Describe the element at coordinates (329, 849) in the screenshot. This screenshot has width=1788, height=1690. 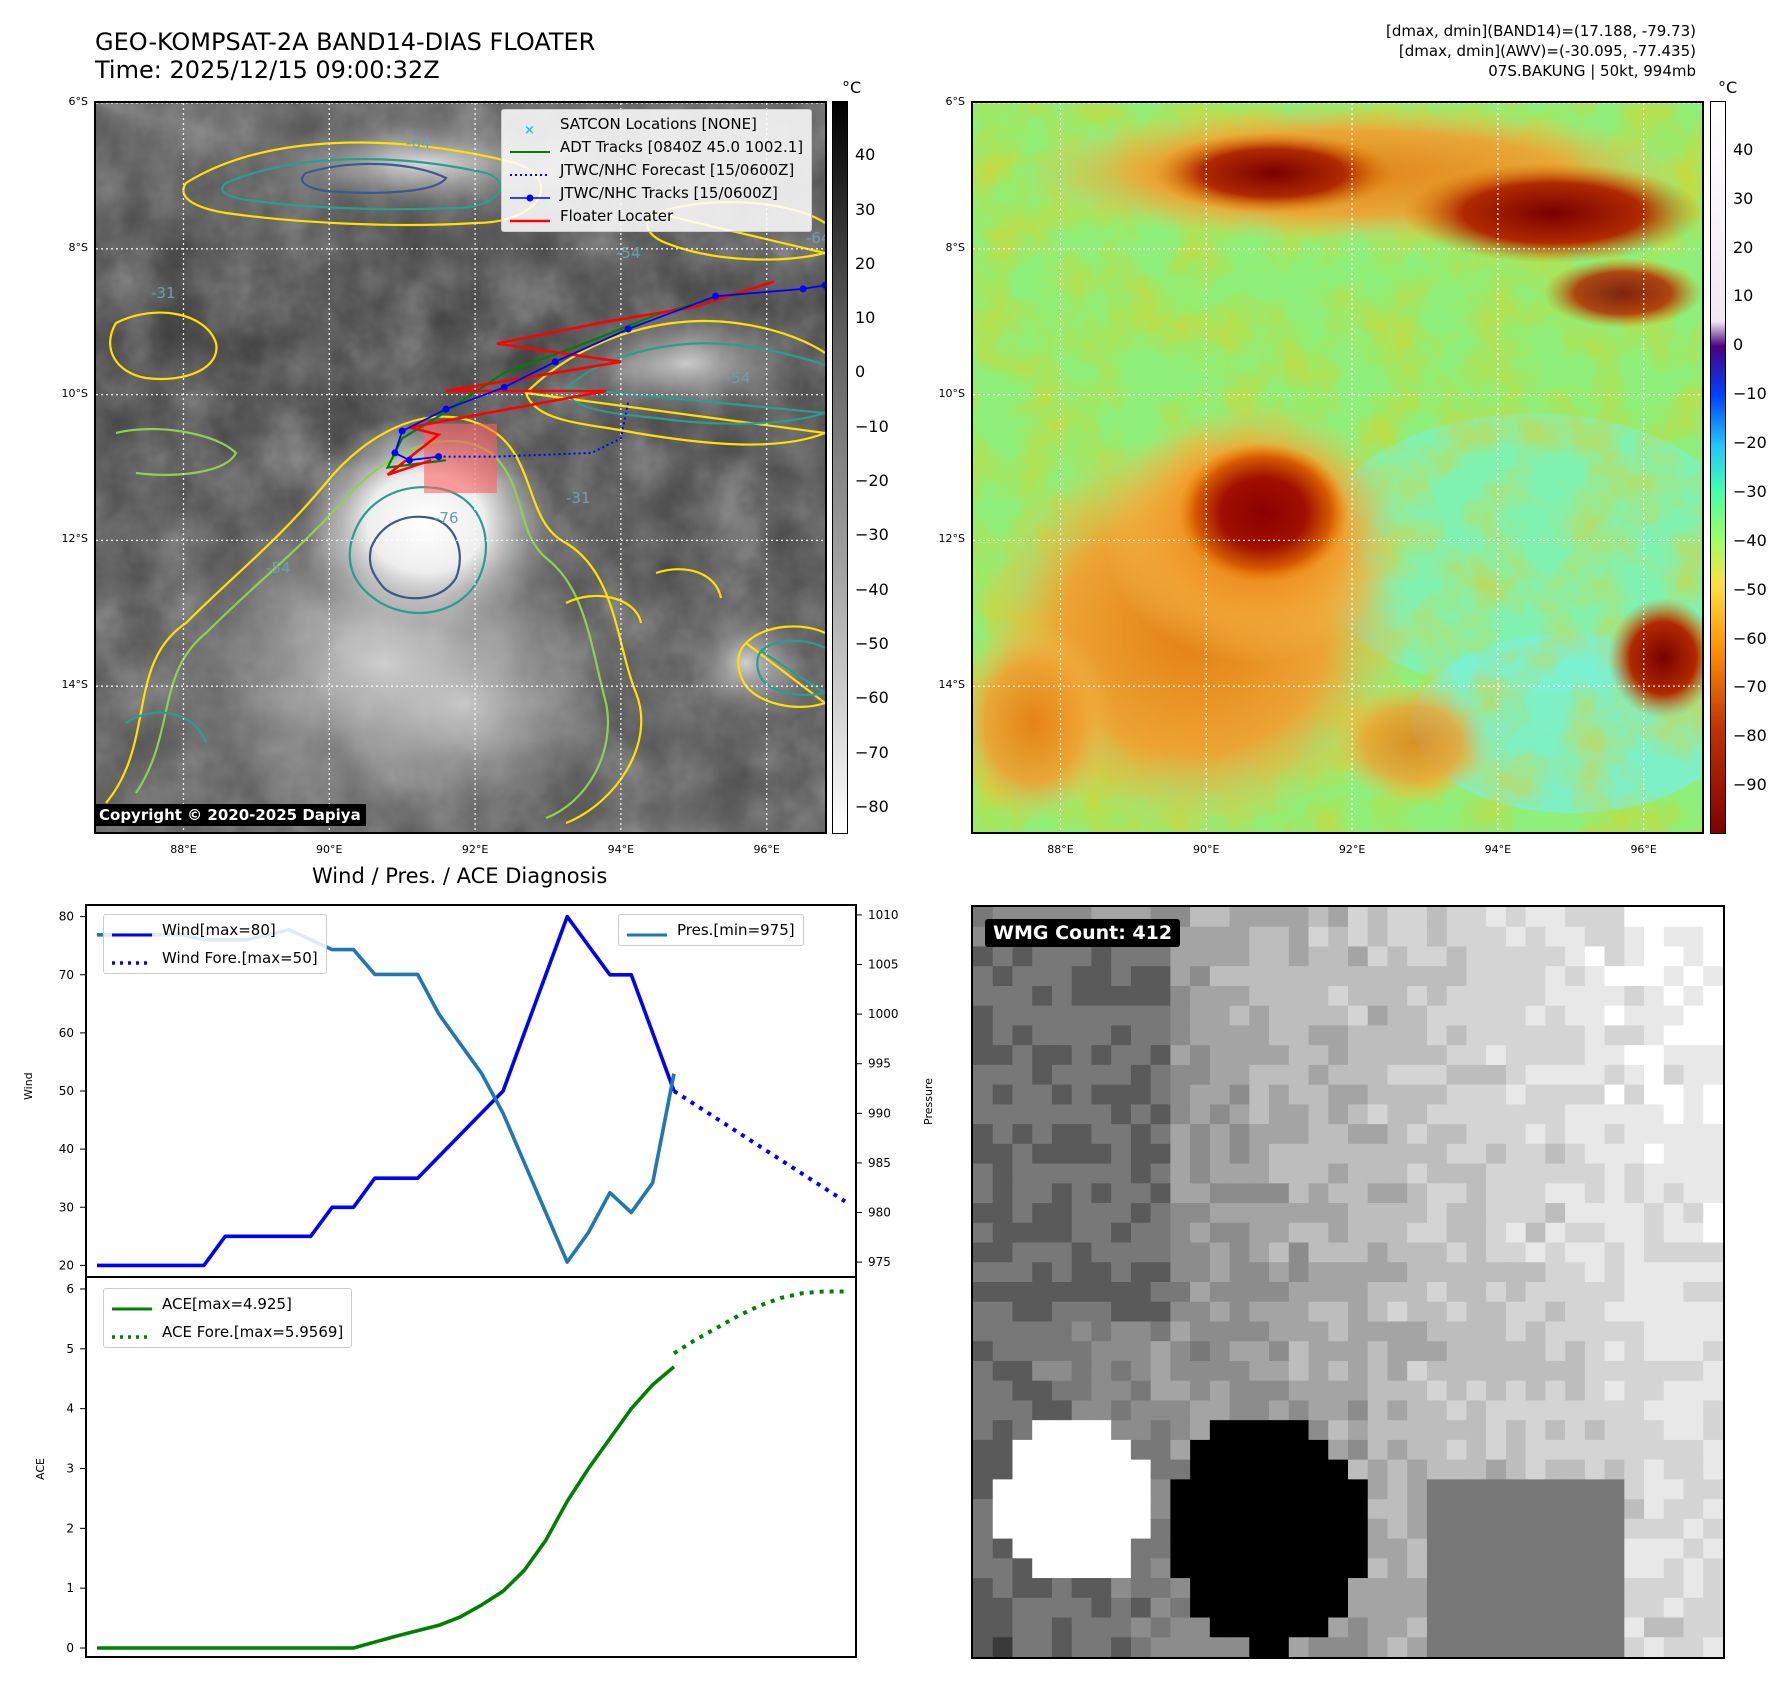
I see `lon-label: 90°E` at that location.